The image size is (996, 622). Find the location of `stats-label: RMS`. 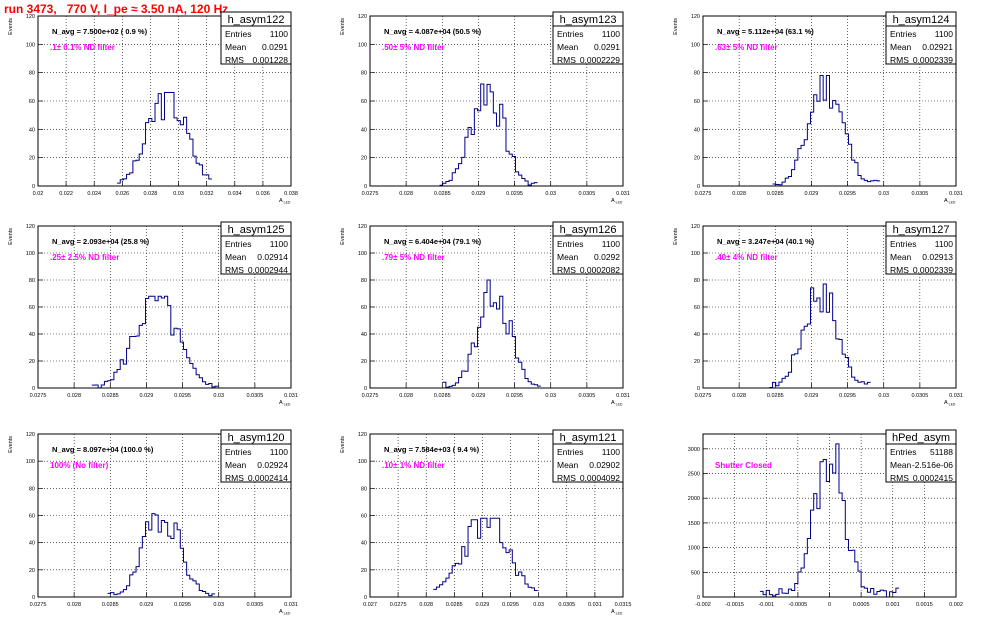

stats-label: RMS is located at coordinates (234, 478).